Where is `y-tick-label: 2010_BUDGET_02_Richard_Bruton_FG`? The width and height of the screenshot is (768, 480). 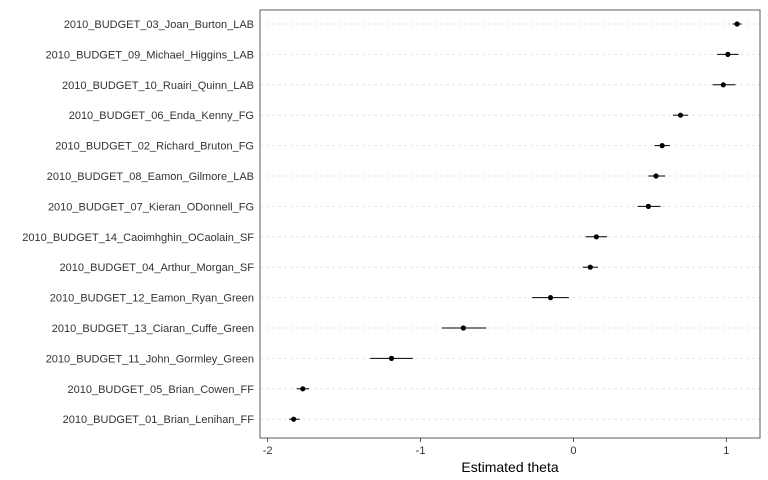
y-tick-label: 2010_BUDGET_02_Richard_Bruton_FG is located at coordinates (154, 147).